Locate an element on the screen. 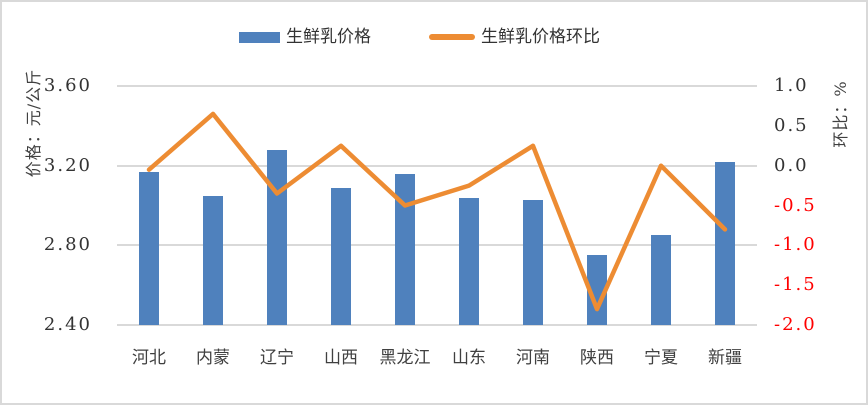 This screenshot has height=405, width=868. bar-series-swatch is located at coordinates (259, 37).